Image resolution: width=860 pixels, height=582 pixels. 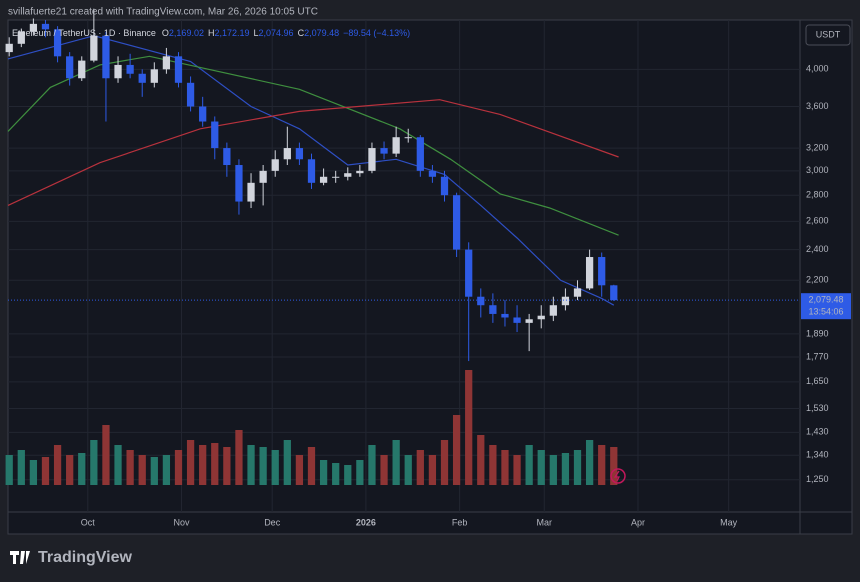 I want to click on y-tick-label: 1,340, so click(x=817, y=455).